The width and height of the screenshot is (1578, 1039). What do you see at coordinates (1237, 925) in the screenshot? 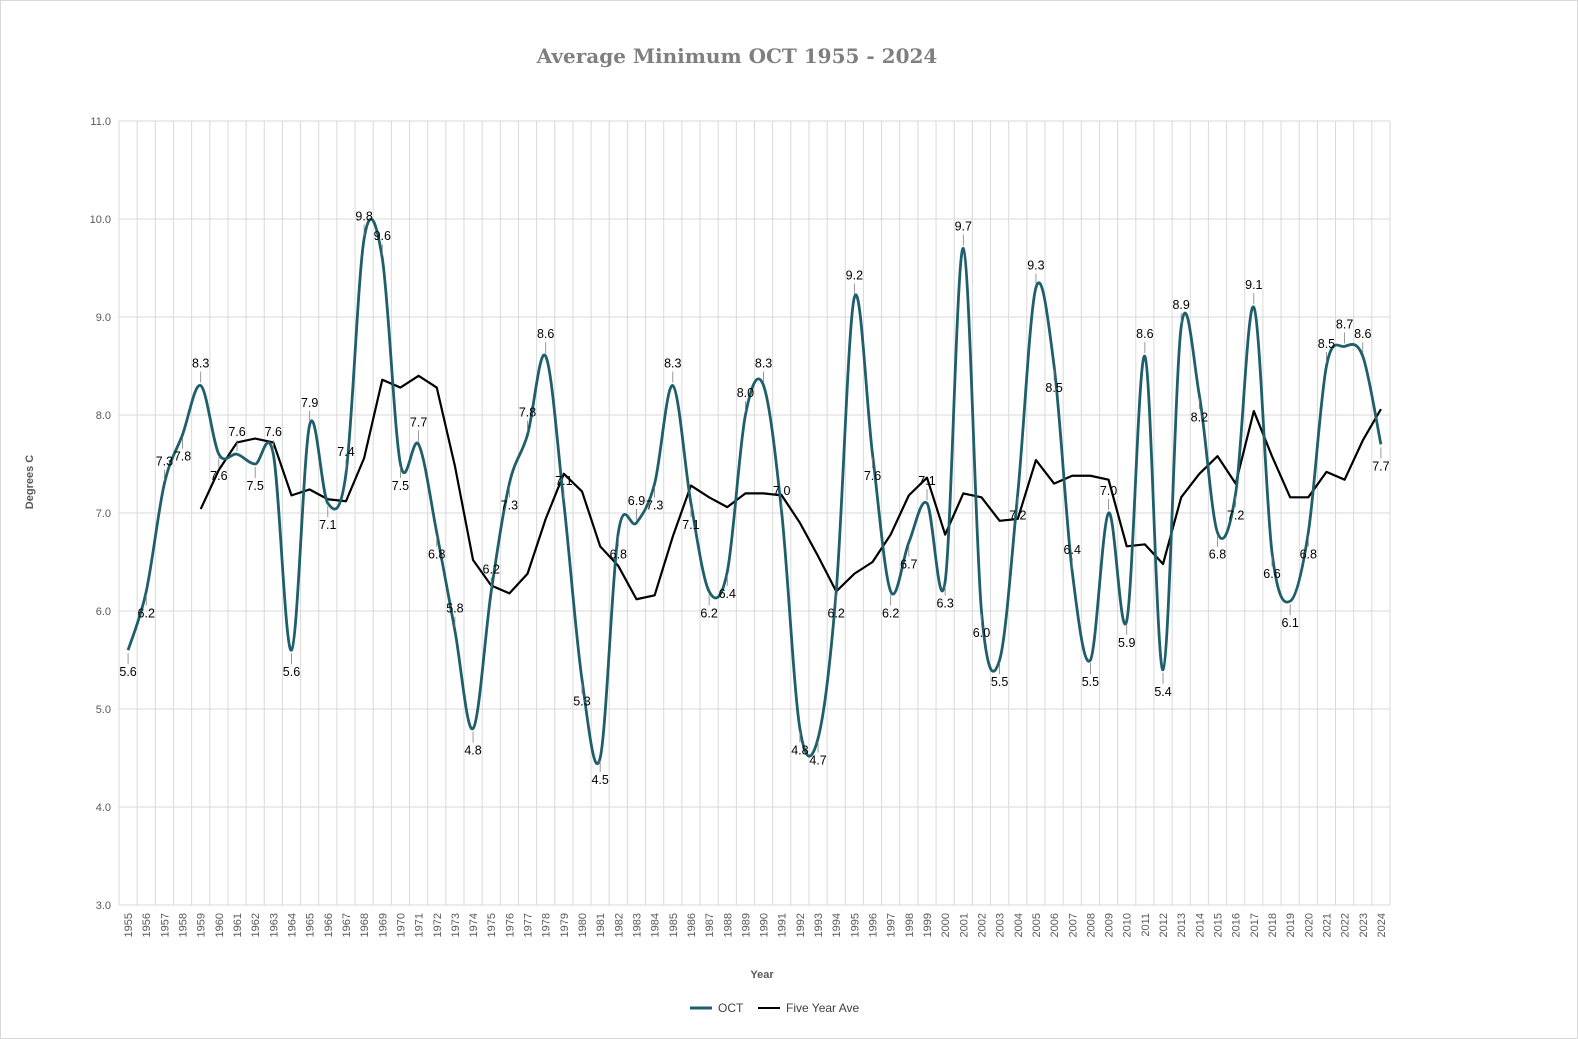
I see `x-tick-label: 2016` at bounding box center [1237, 925].